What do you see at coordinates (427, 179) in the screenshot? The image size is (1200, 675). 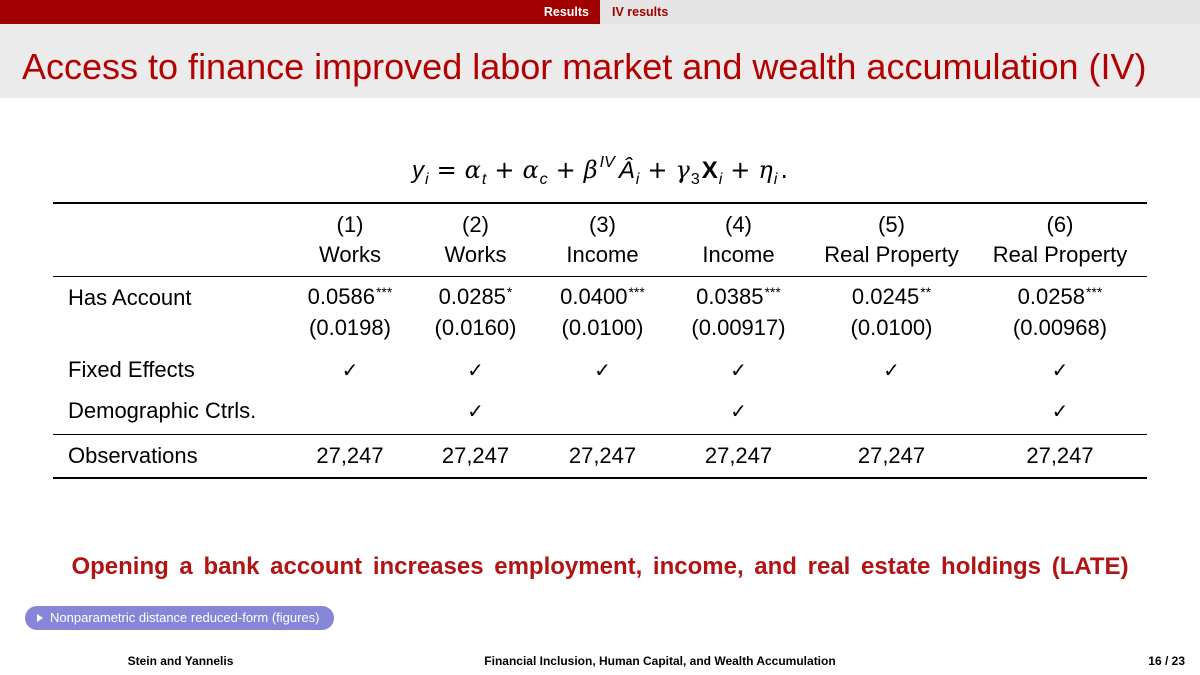 I see `eq-outcome-subscript: i` at bounding box center [427, 179].